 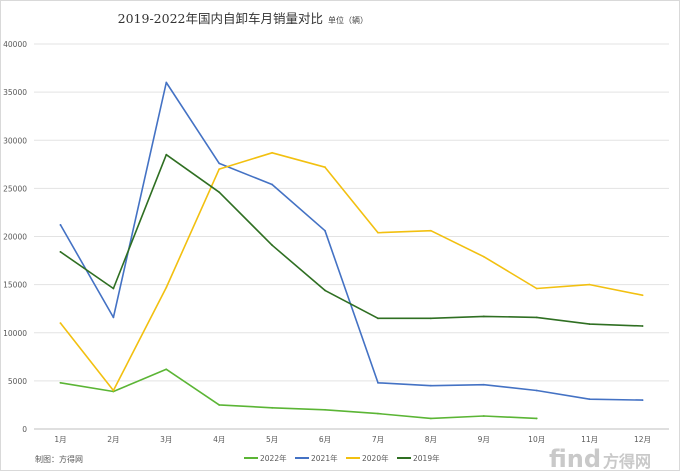 What do you see at coordinates (342, 458) in the screenshot?
I see `legend: 2022年 2021年 2020年 2019年` at bounding box center [342, 458].